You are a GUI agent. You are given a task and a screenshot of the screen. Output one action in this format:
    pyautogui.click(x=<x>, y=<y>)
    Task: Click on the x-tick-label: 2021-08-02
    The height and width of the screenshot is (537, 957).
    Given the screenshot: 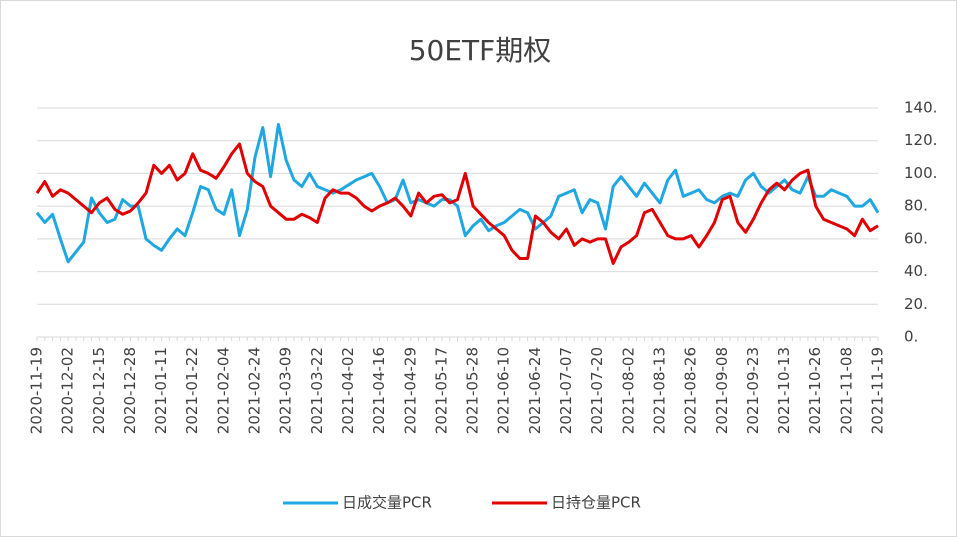 What is the action you would take?
    pyautogui.click(x=628, y=390)
    